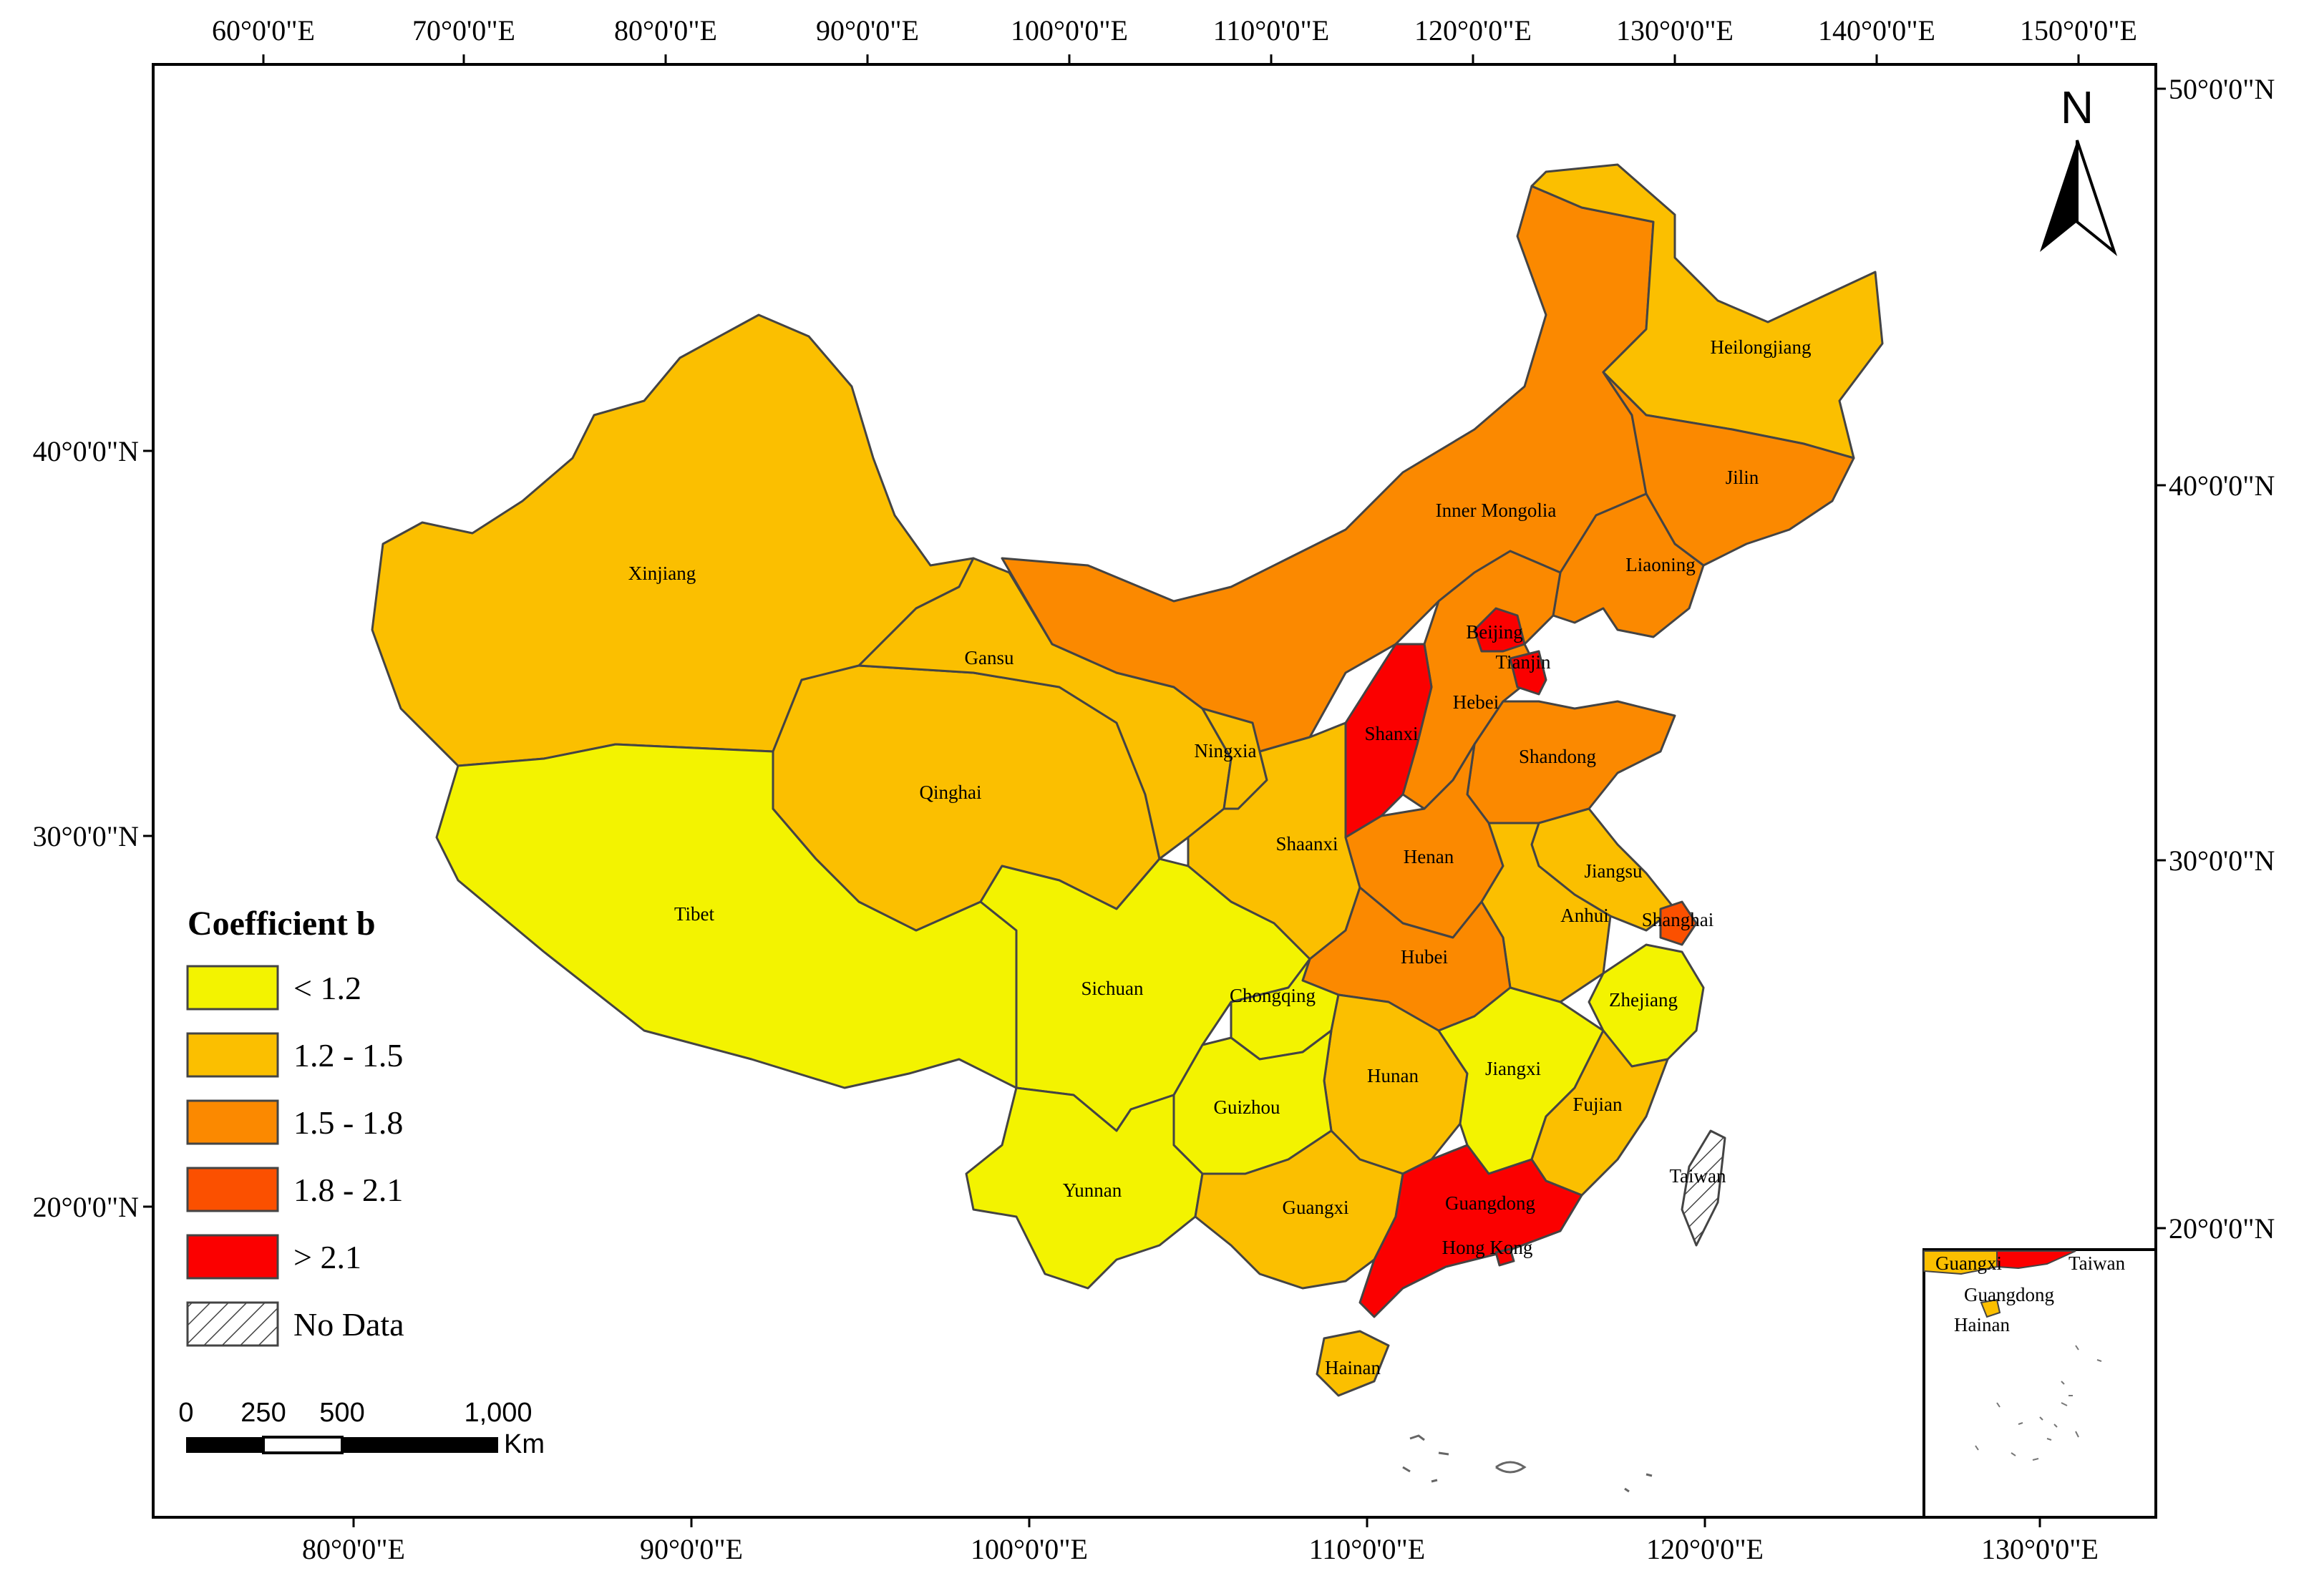  What do you see at coordinates (2222, 1228) in the screenshot?
I see `right-tick-label: 20°0'0"N` at bounding box center [2222, 1228].